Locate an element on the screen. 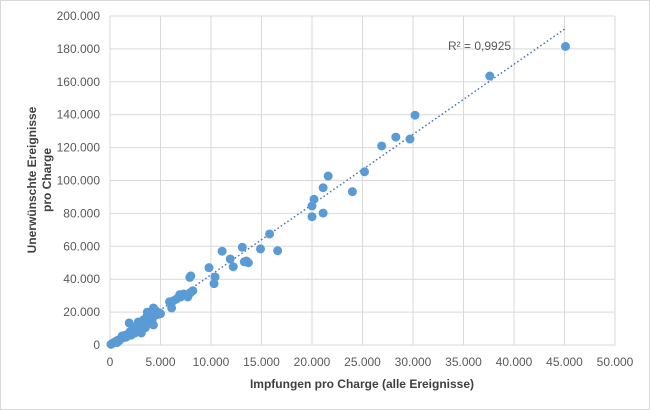  x-tick-label: 30.000 is located at coordinates (413, 362).